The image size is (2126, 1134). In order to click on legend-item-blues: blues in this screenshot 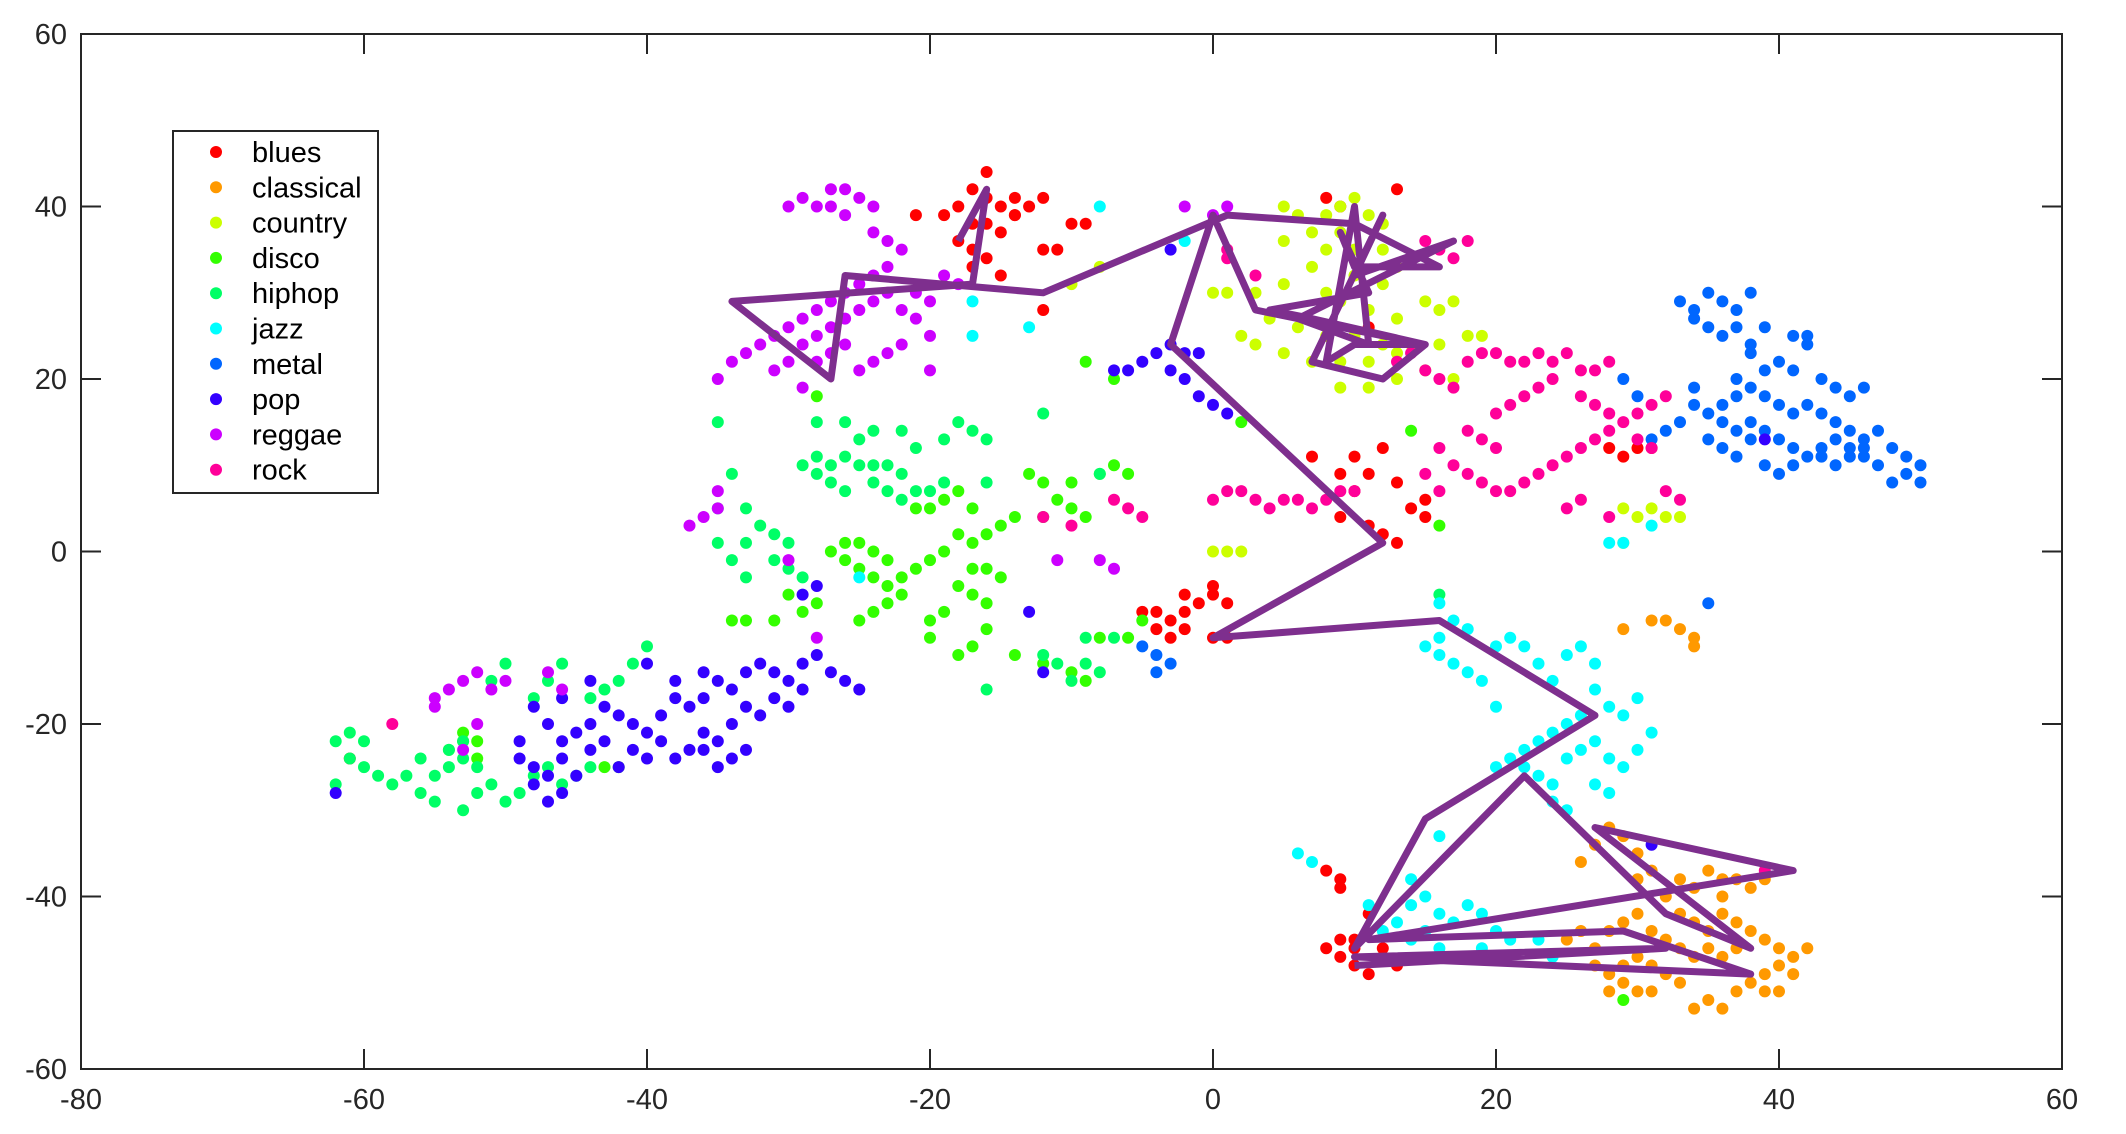, I will do `click(265, 153)`.